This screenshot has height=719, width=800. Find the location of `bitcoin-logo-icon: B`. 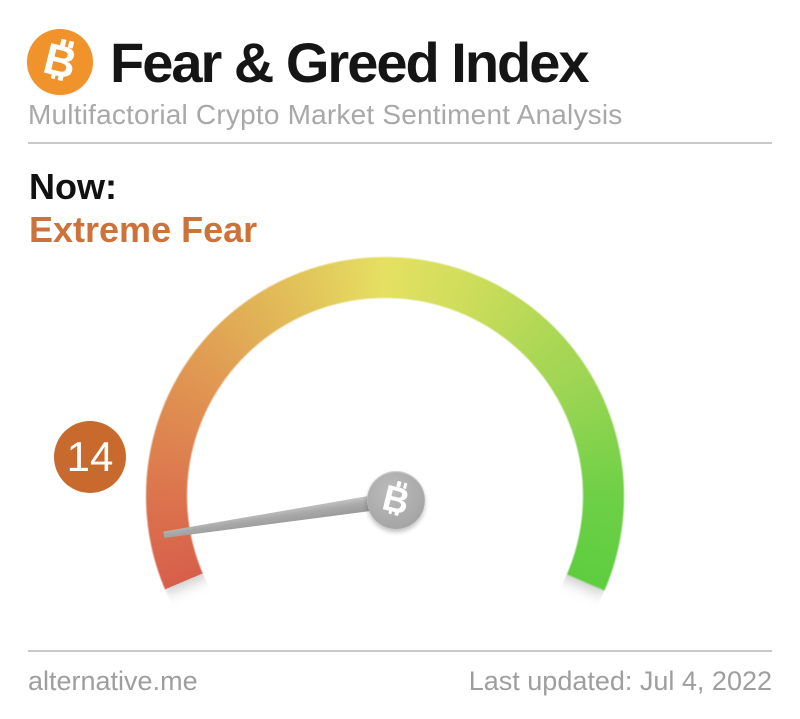

bitcoin-logo-icon: B is located at coordinates (60, 62).